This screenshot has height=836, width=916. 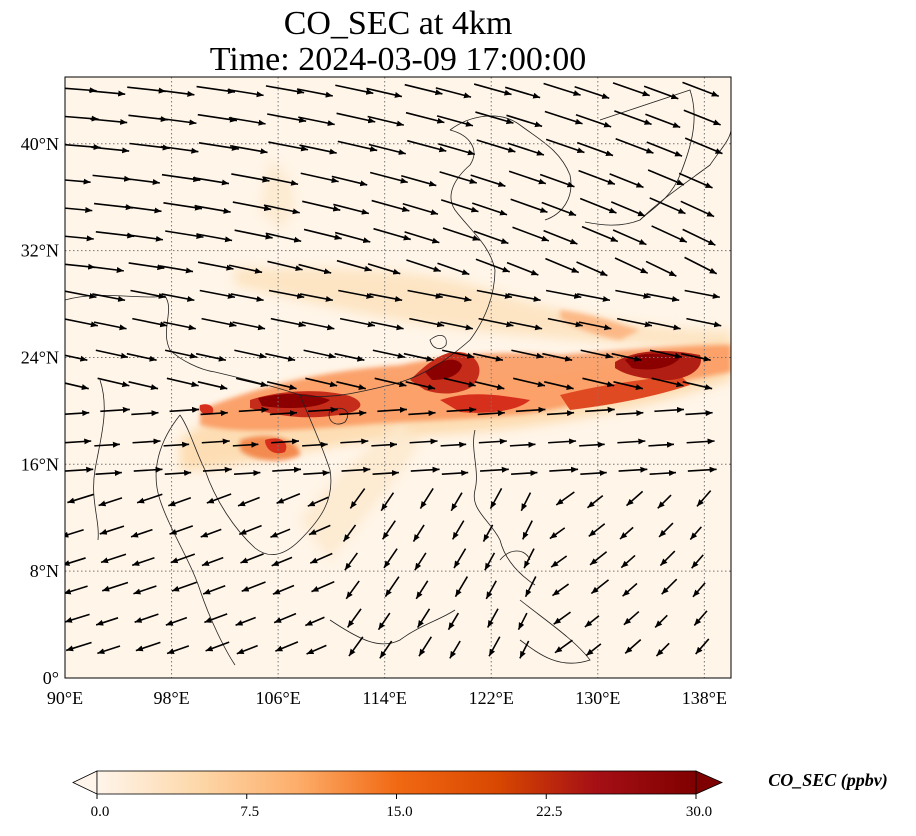 I want to click on colorbar-tick-label-0: 0.0, so click(x=100, y=812).